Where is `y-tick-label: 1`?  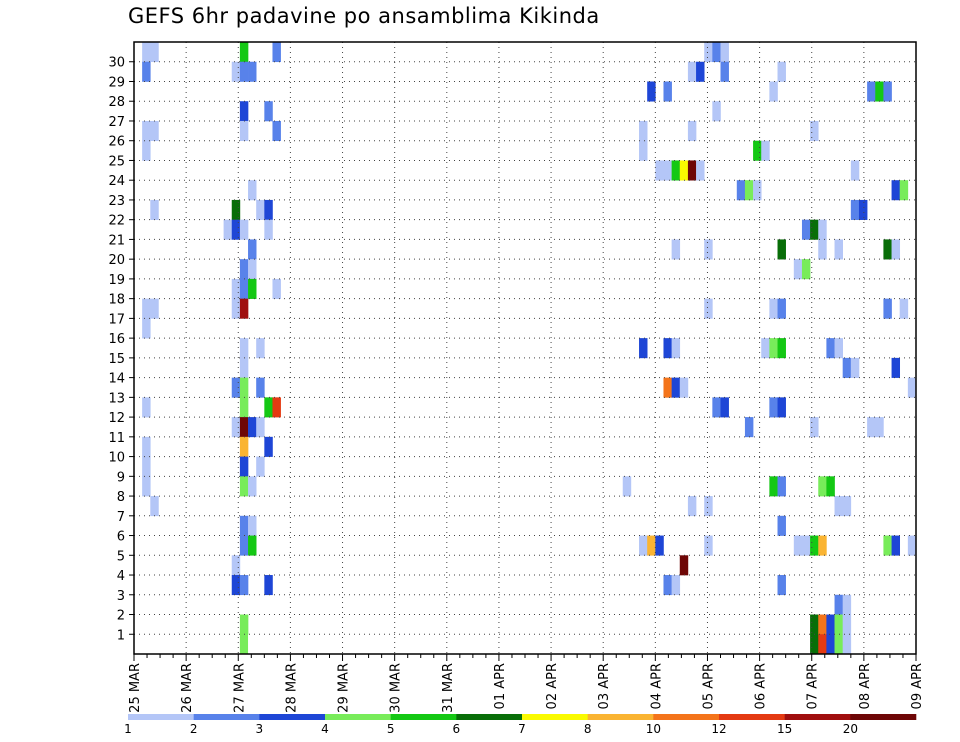 y-tick-label: 1 is located at coordinates (121, 635).